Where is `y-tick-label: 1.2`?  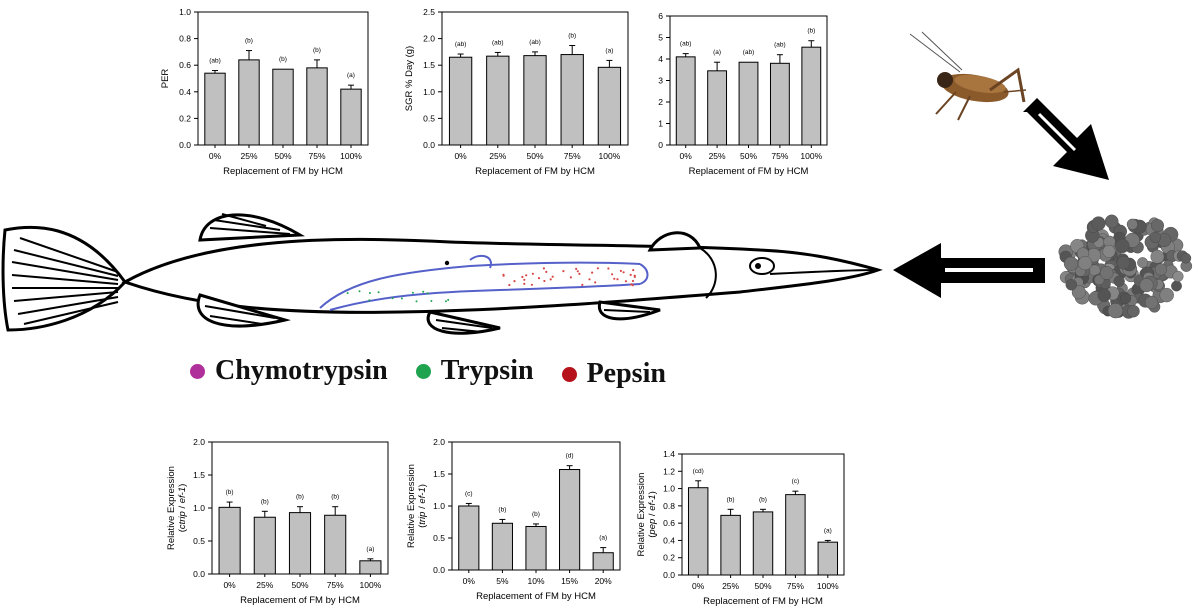 y-tick-label: 1.2 is located at coordinates (669, 471).